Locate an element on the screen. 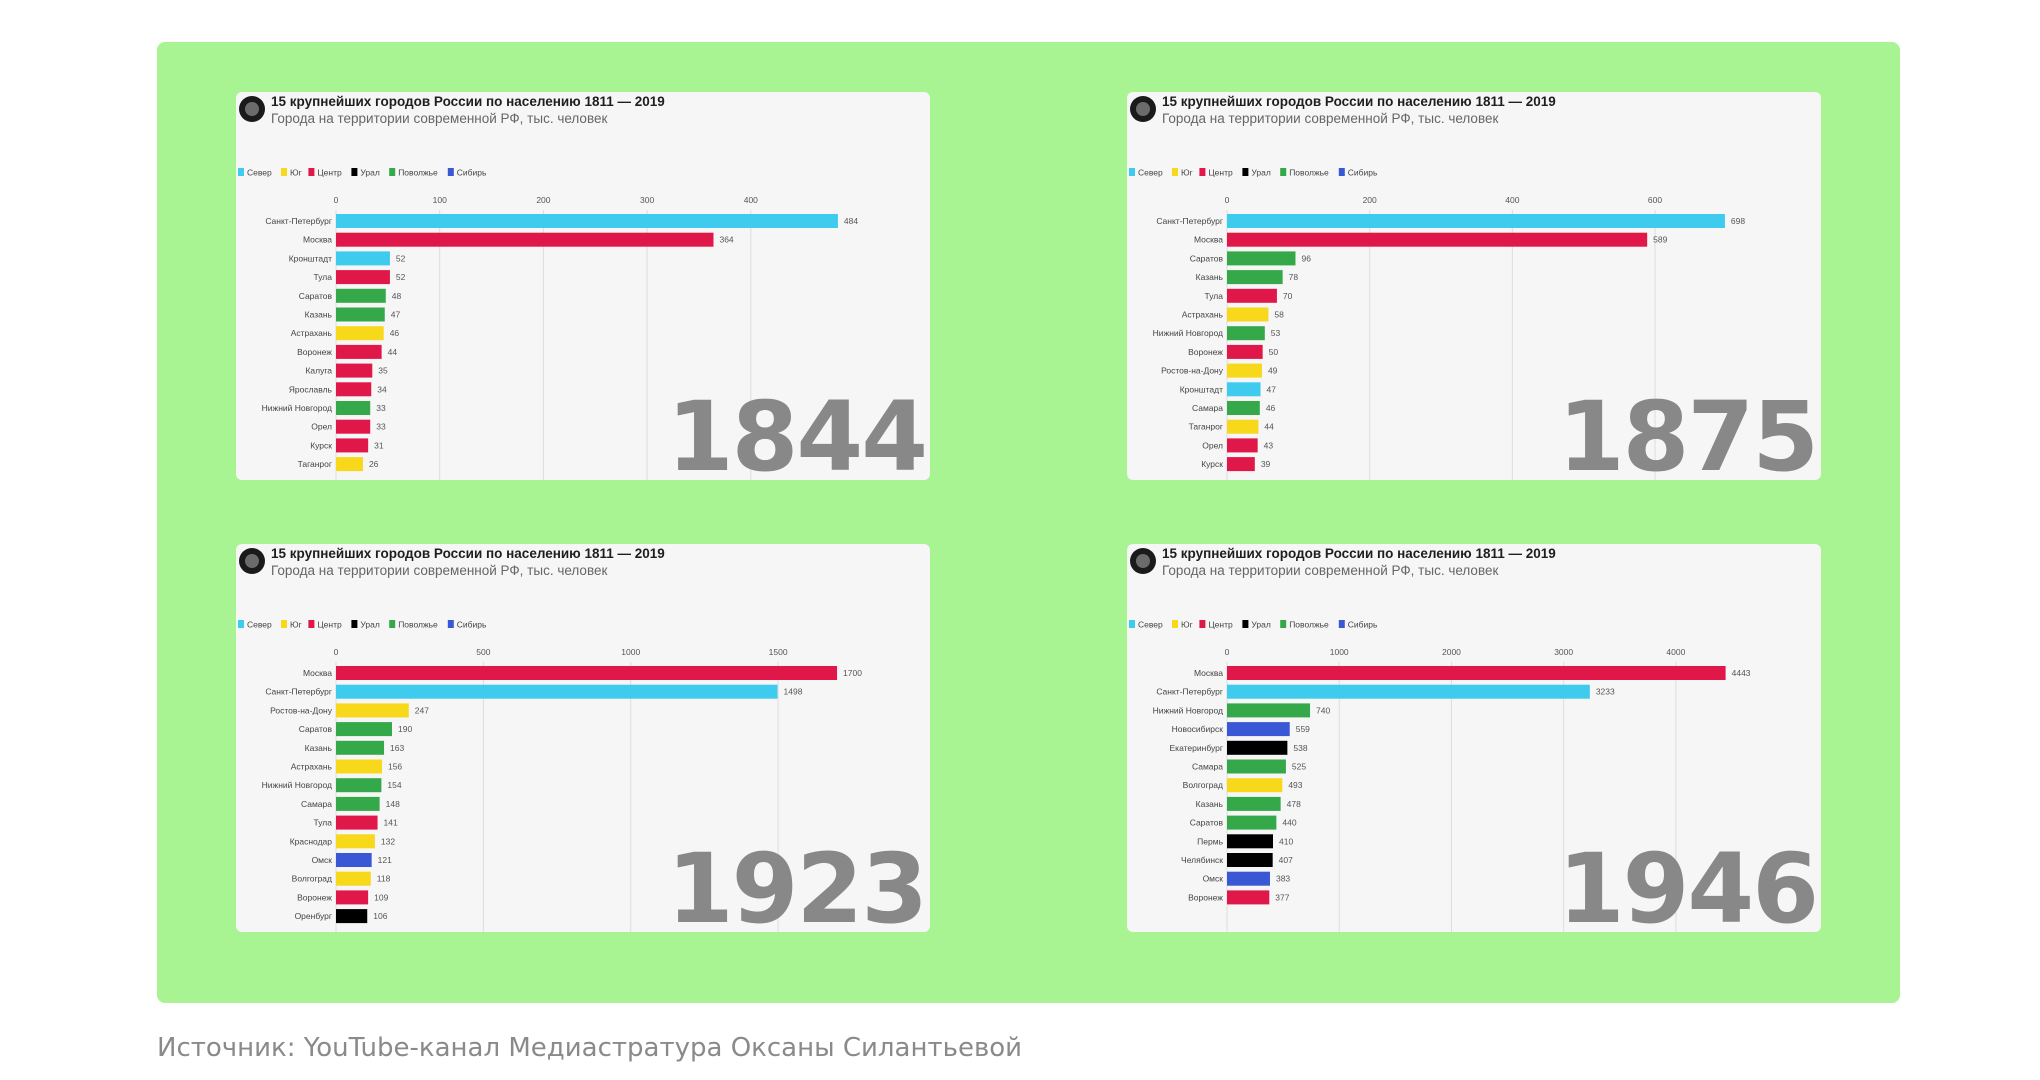 This screenshot has height=1080, width=2040. value-label: 31 is located at coordinates (379, 445).